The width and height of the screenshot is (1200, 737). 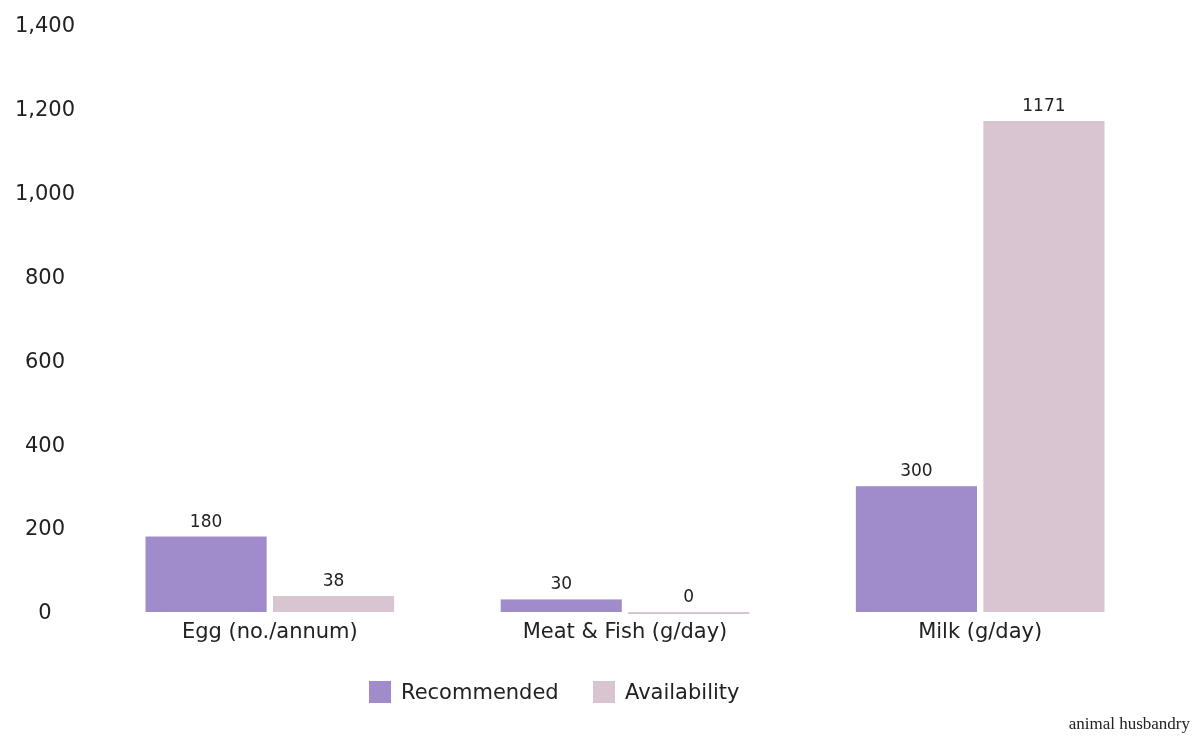 What do you see at coordinates (45, 193) in the screenshot?
I see `y-tick-label: 1,000` at bounding box center [45, 193].